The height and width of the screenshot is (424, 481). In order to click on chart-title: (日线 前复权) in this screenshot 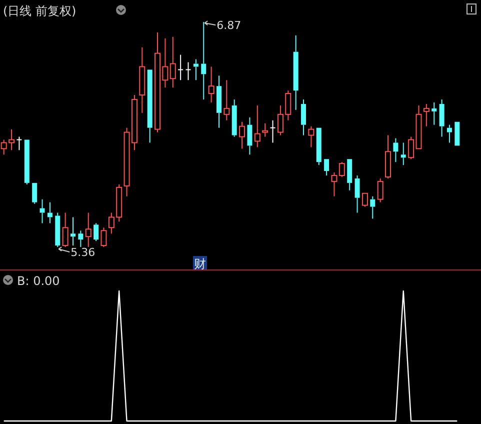, I will do `click(39, 11)`.